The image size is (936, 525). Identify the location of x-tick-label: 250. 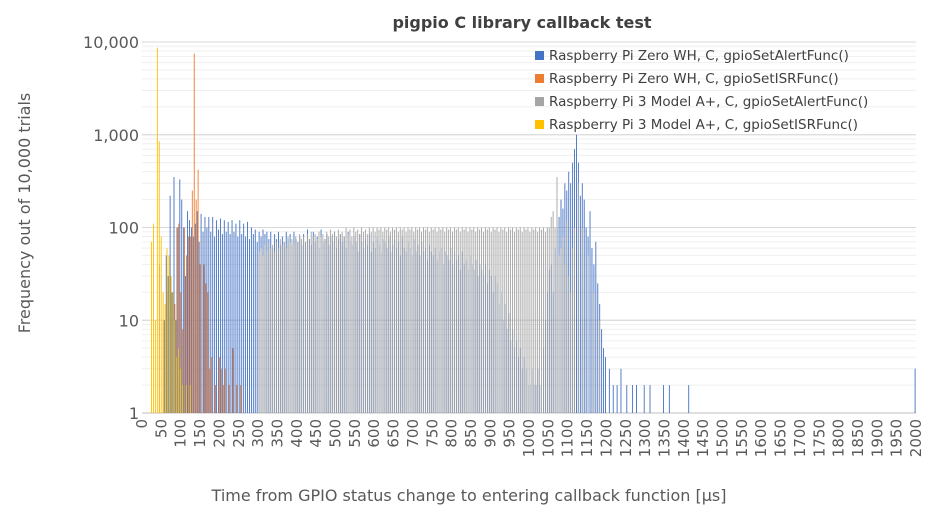
(239, 433).